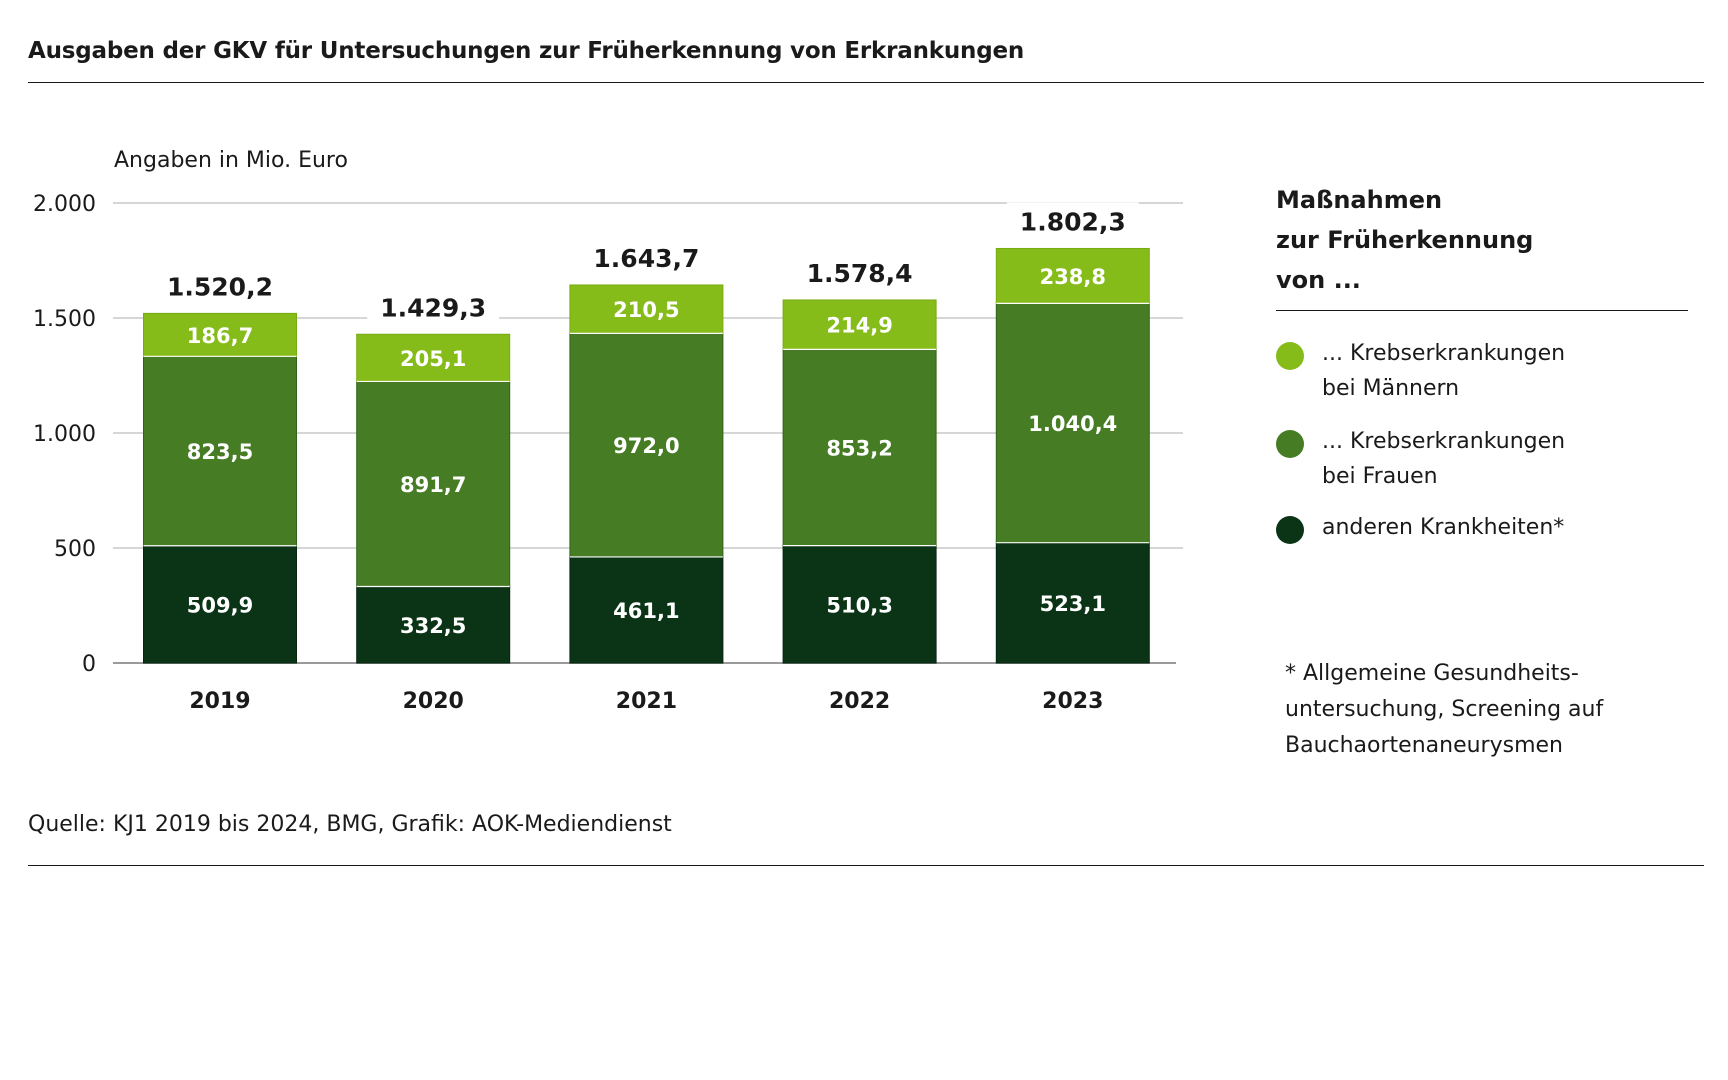 Image resolution: width=1728 pixels, height=1080 pixels. I want to click on y-axis-unit-label: Angaben in Mio. Euro, so click(231, 160).